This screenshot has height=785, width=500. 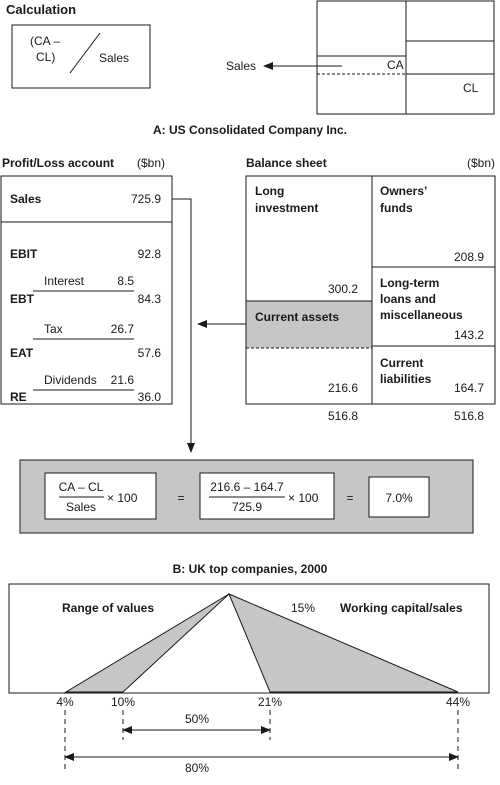 What do you see at coordinates (396, 208) in the screenshot?
I see `bs-owners-b: funds` at bounding box center [396, 208].